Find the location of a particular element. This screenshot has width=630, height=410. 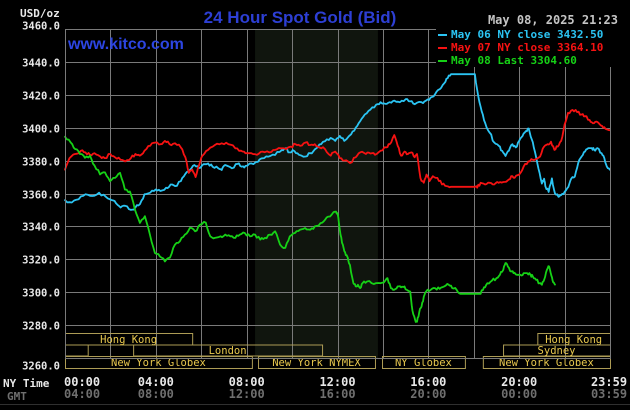

legend-row: May 08 Last 3304.60 is located at coordinates (532, 60).